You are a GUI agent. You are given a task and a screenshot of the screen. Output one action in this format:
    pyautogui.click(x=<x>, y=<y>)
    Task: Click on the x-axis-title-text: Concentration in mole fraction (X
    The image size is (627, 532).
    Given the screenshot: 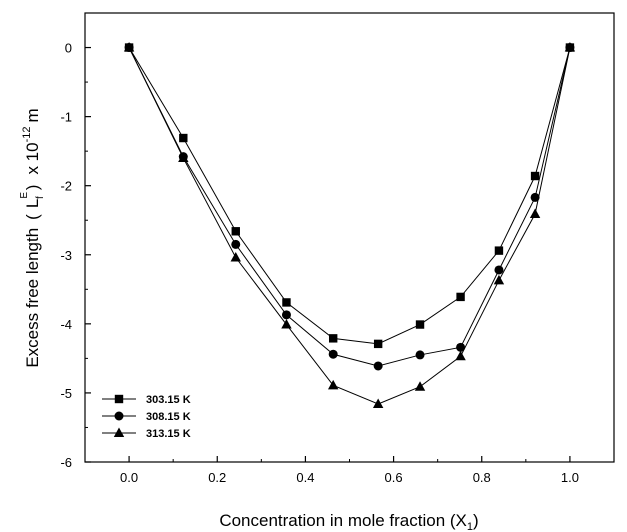 What is the action you would take?
    pyautogui.click(x=343, y=520)
    